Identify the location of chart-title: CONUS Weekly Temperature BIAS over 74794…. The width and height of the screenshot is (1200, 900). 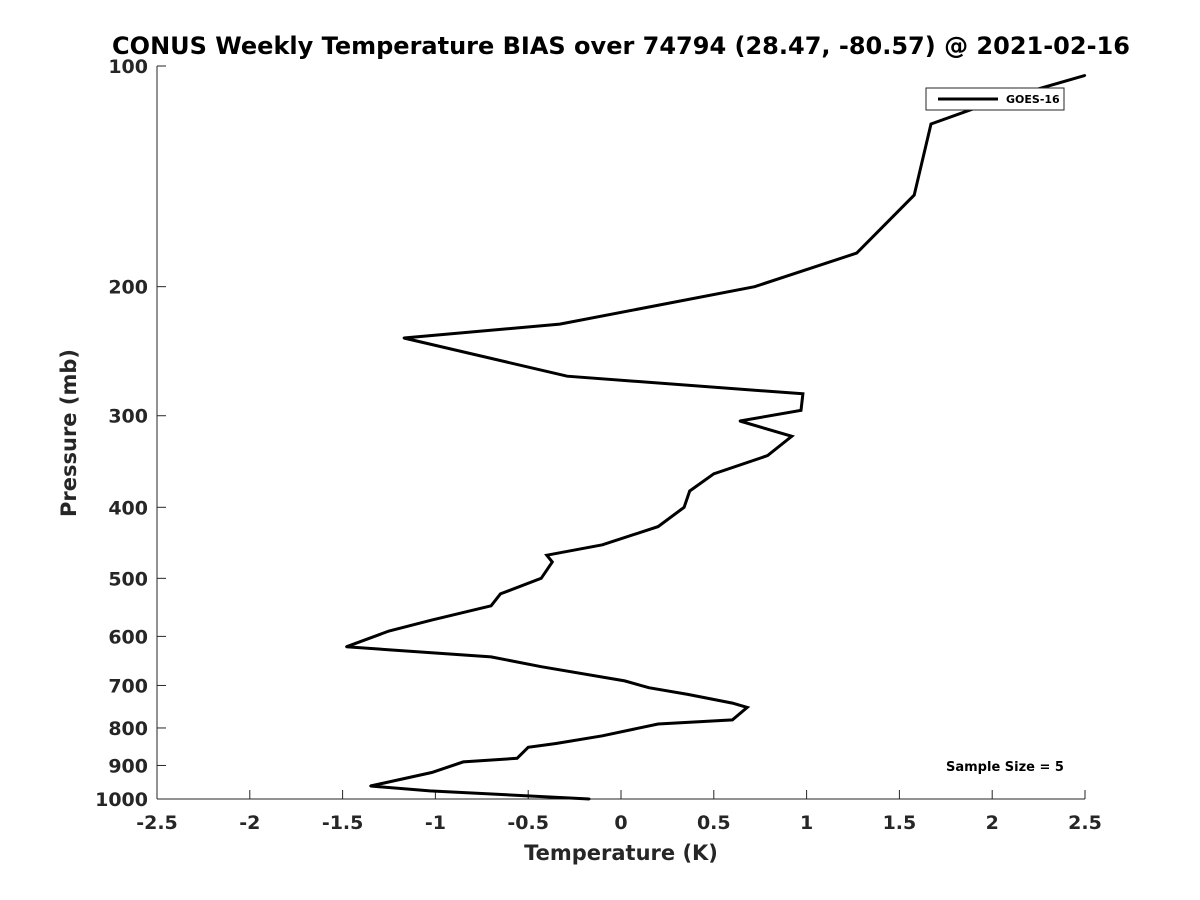
(621, 46).